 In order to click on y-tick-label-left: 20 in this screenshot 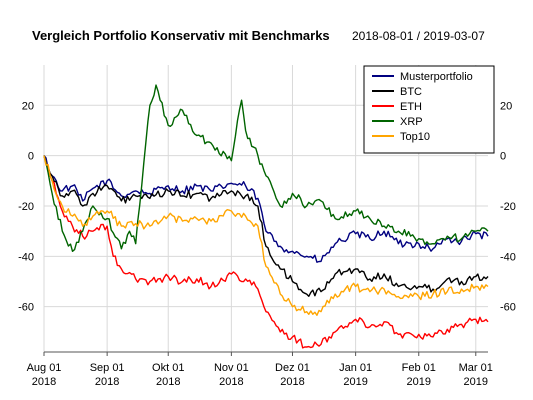, I will do `click(28, 106)`.